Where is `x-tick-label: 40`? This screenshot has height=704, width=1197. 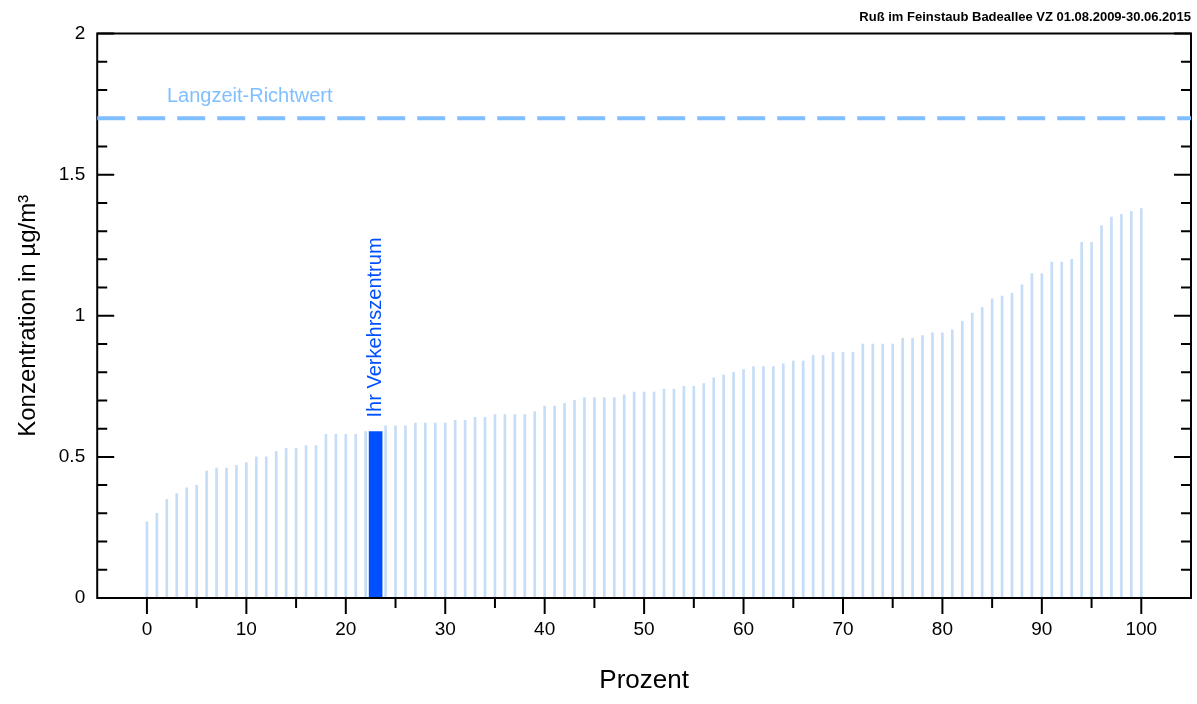
x-tick-label: 40 is located at coordinates (545, 628).